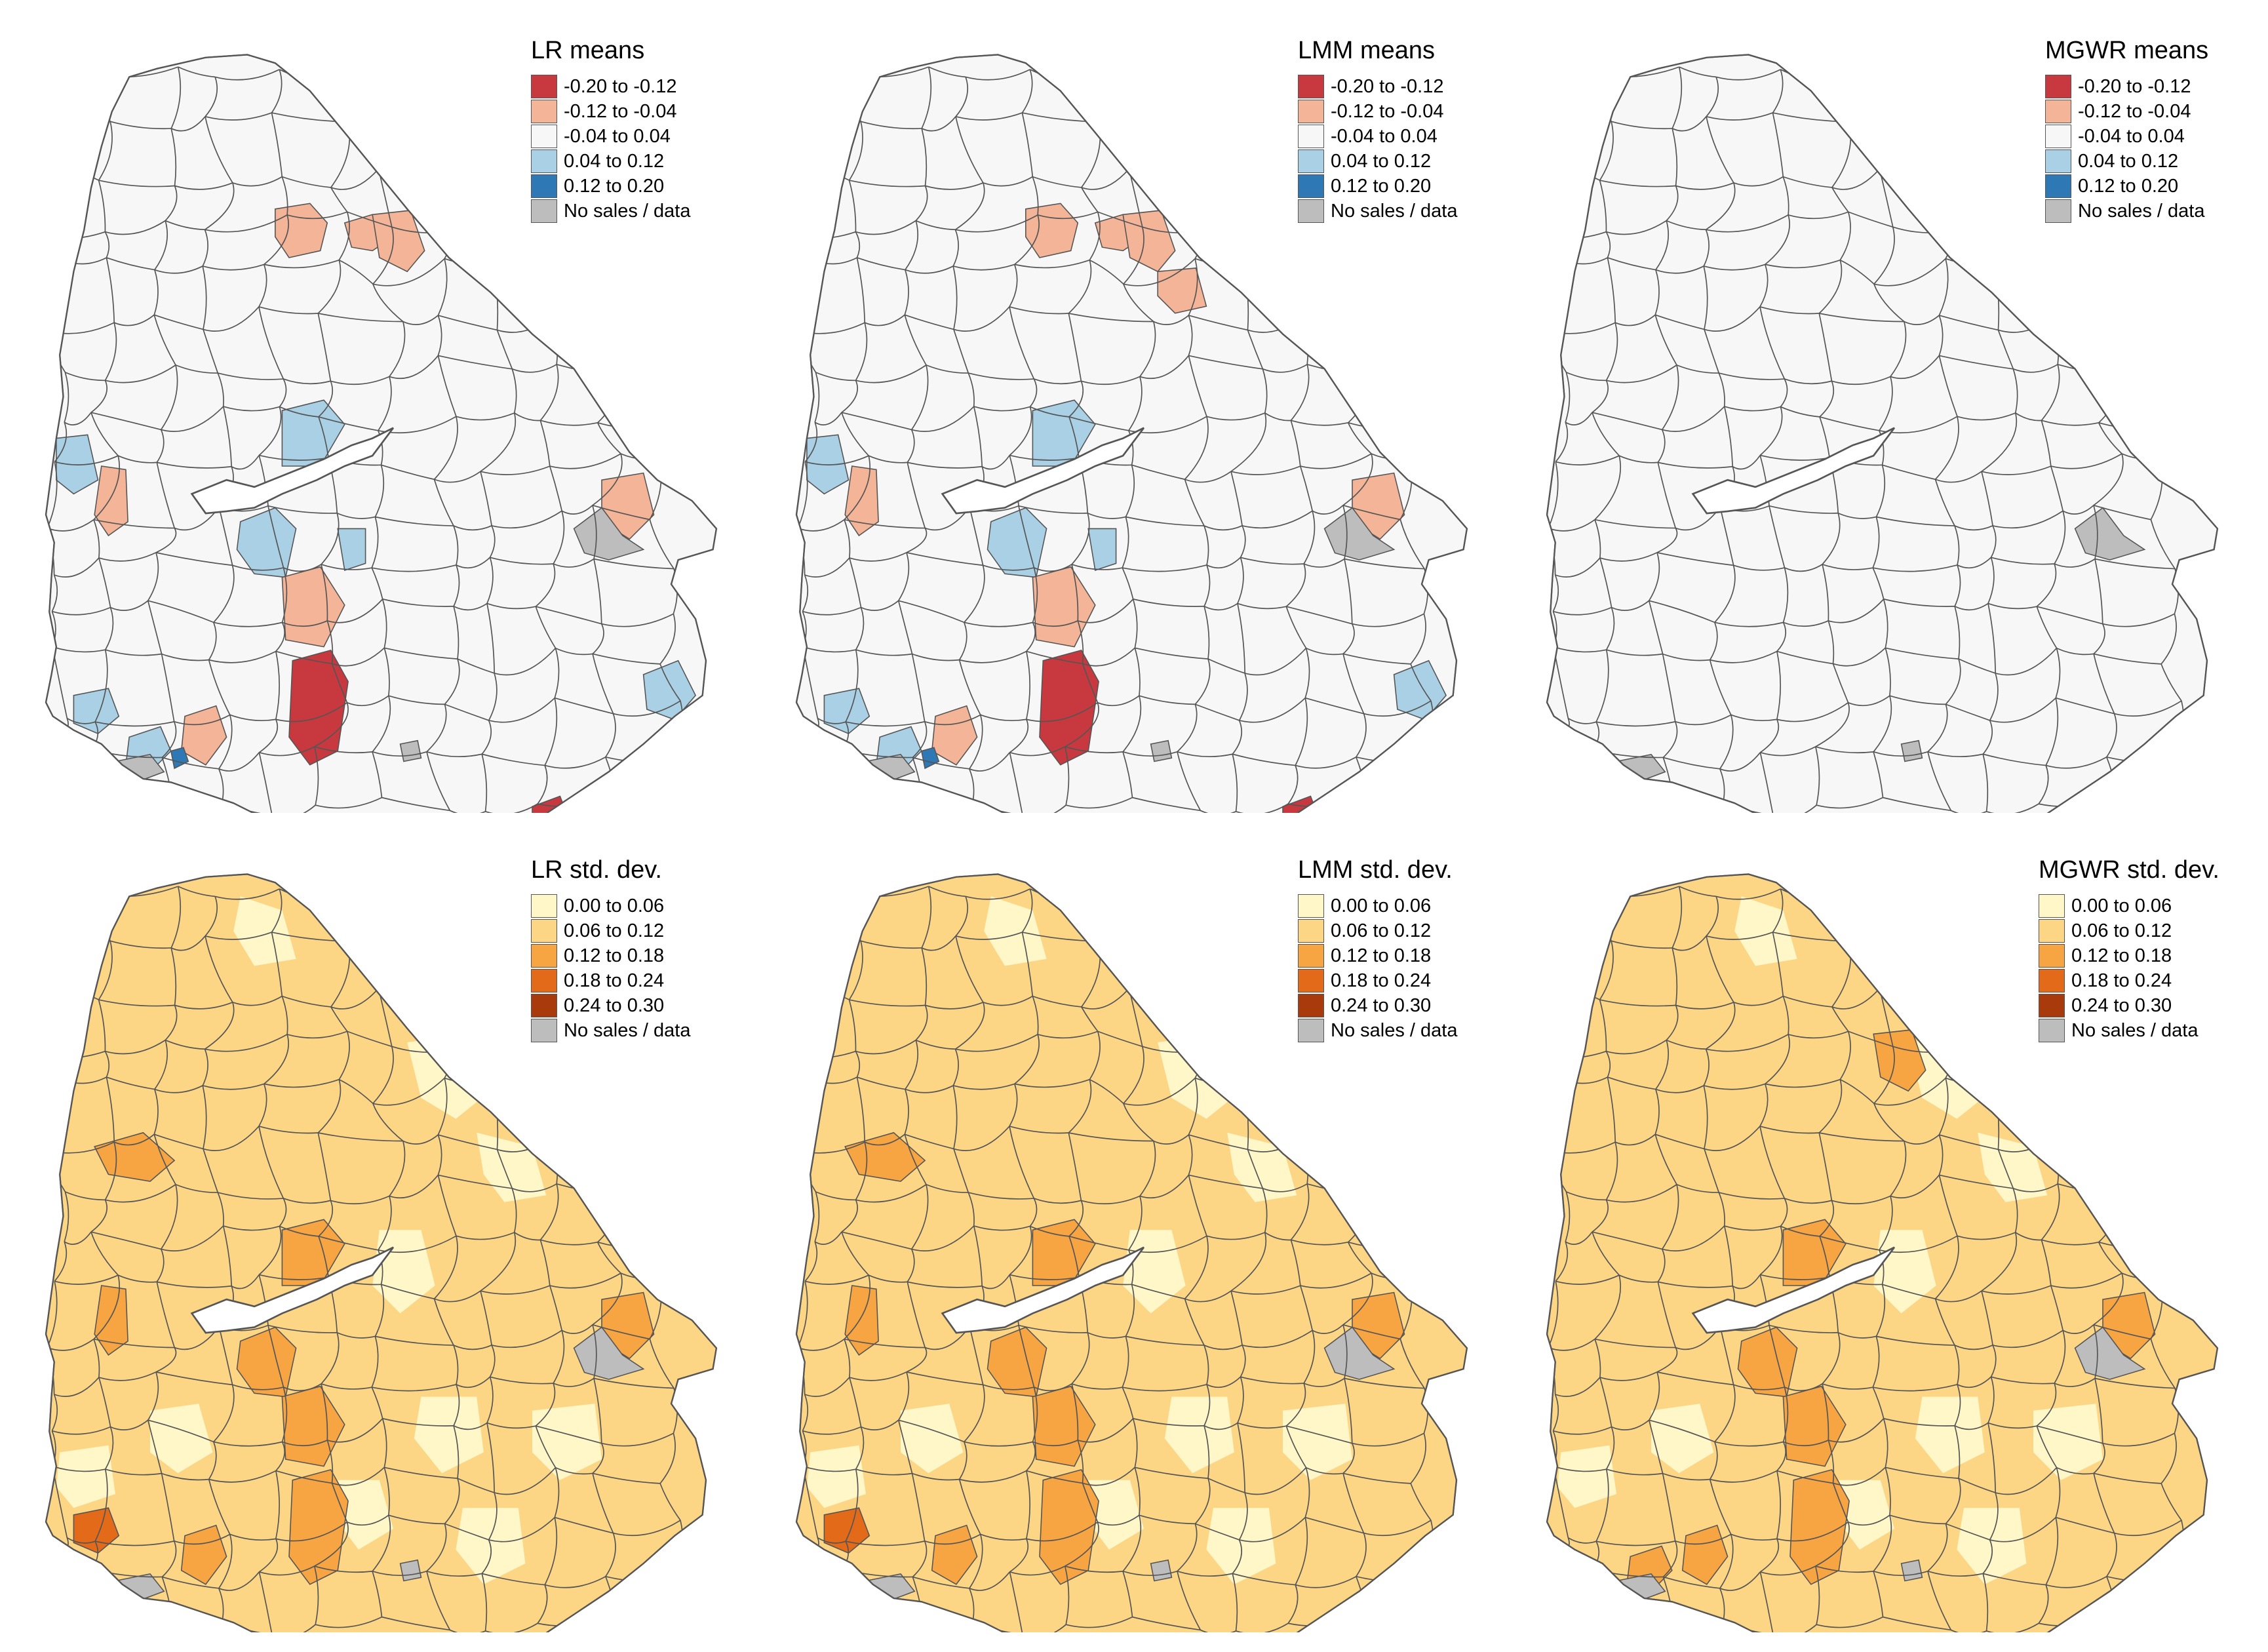 The width and height of the screenshot is (2268, 1652). What do you see at coordinates (1121, 439) in the screenshot?
I see `regions` at bounding box center [1121, 439].